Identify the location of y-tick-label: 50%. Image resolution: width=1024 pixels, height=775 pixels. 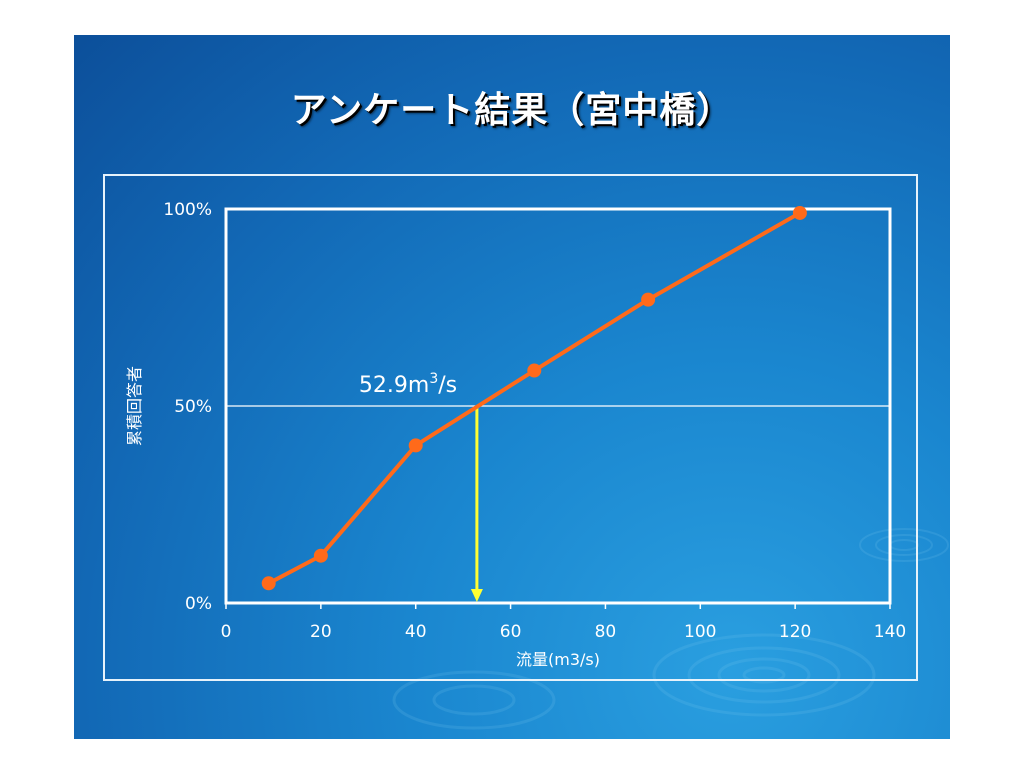
(193, 407).